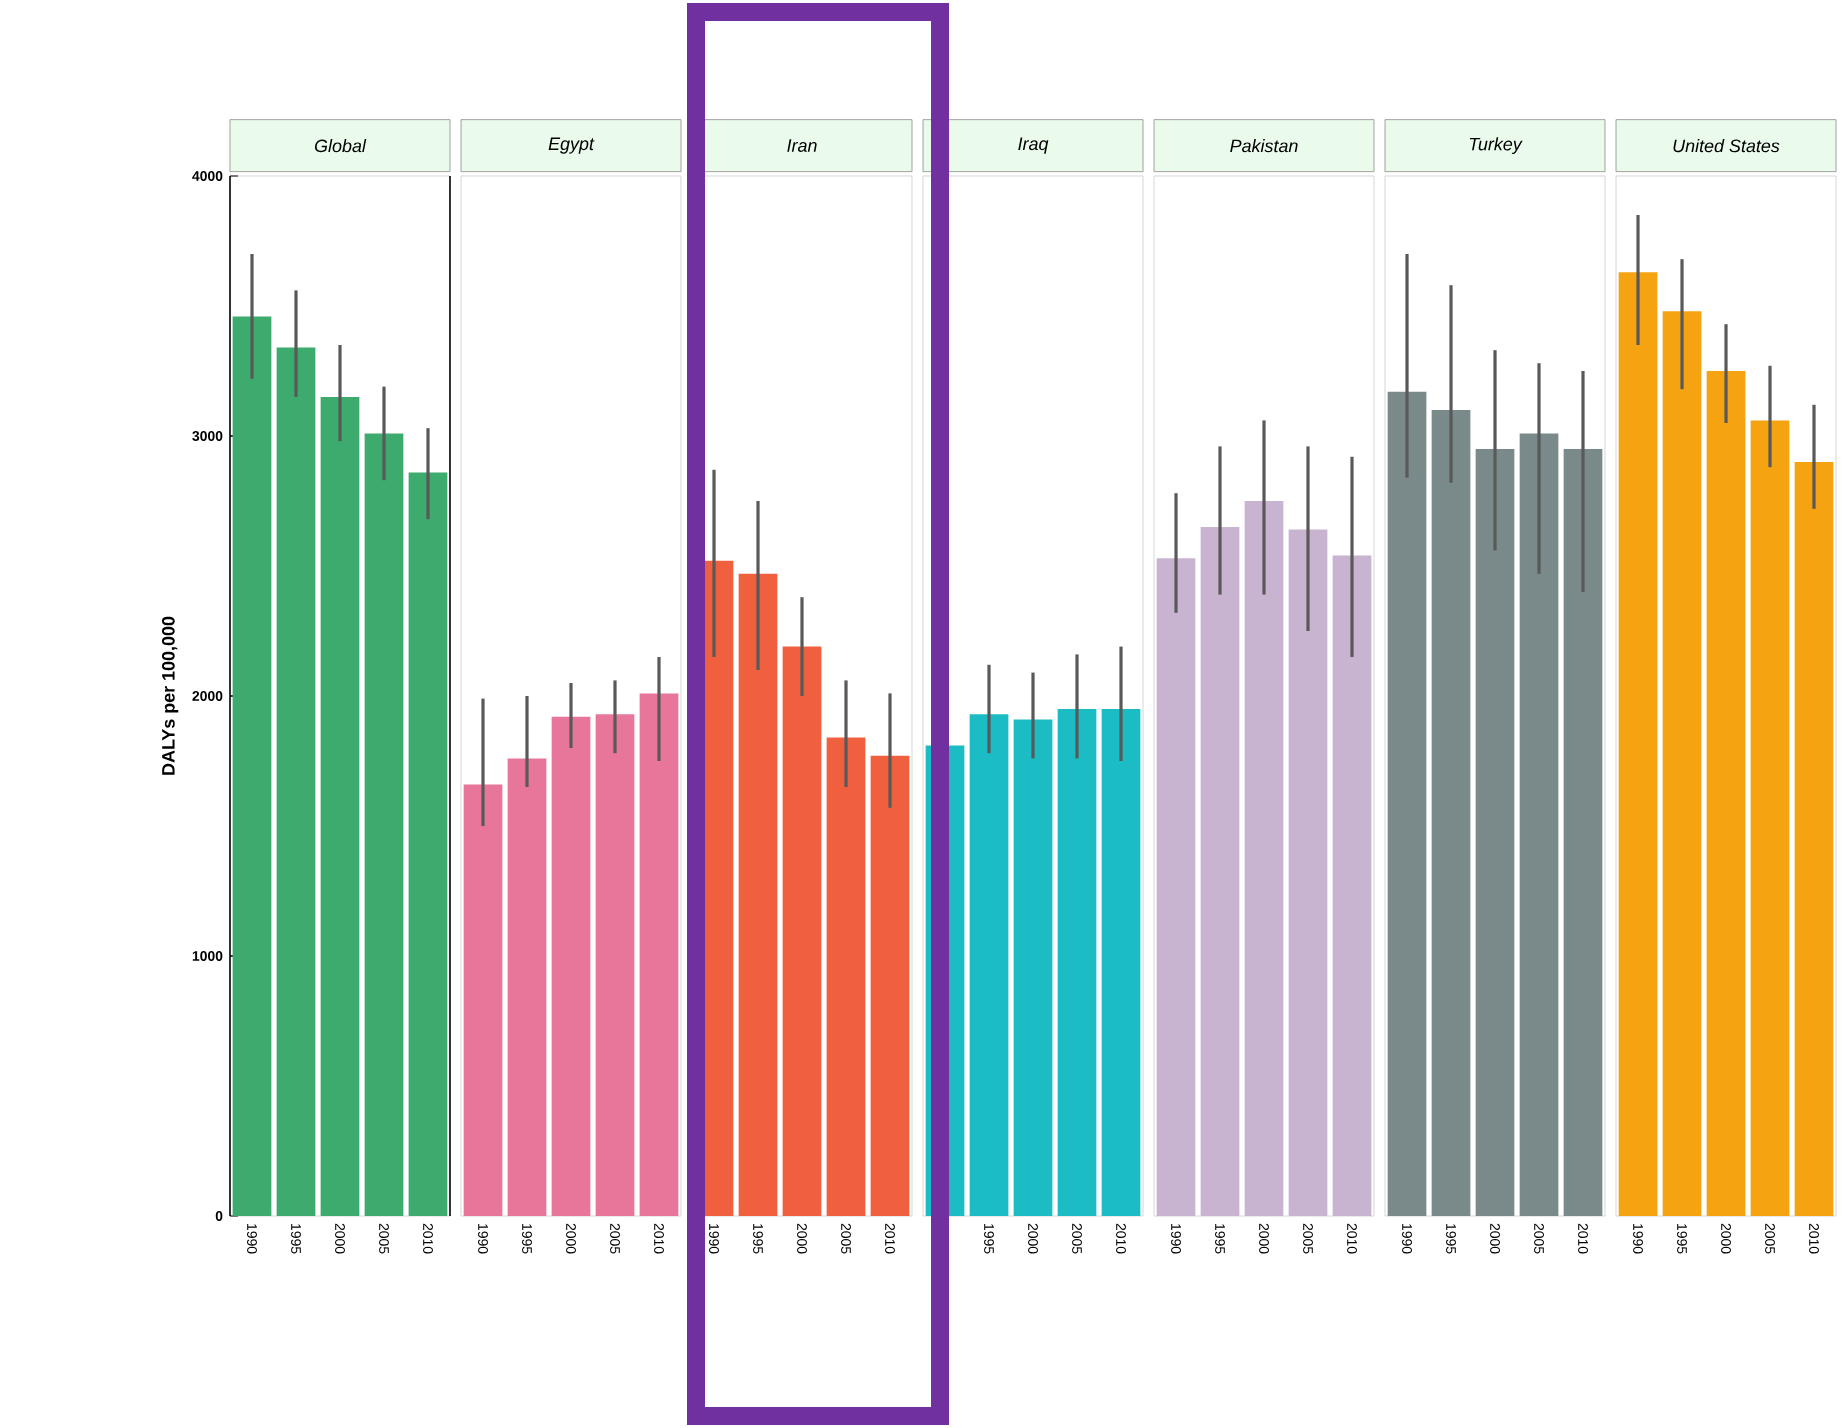 This screenshot has width=1844, height=1428. Describe the element at coordinates (802, 145) in the screenshot. I see `chart-title: Iran` at that location.